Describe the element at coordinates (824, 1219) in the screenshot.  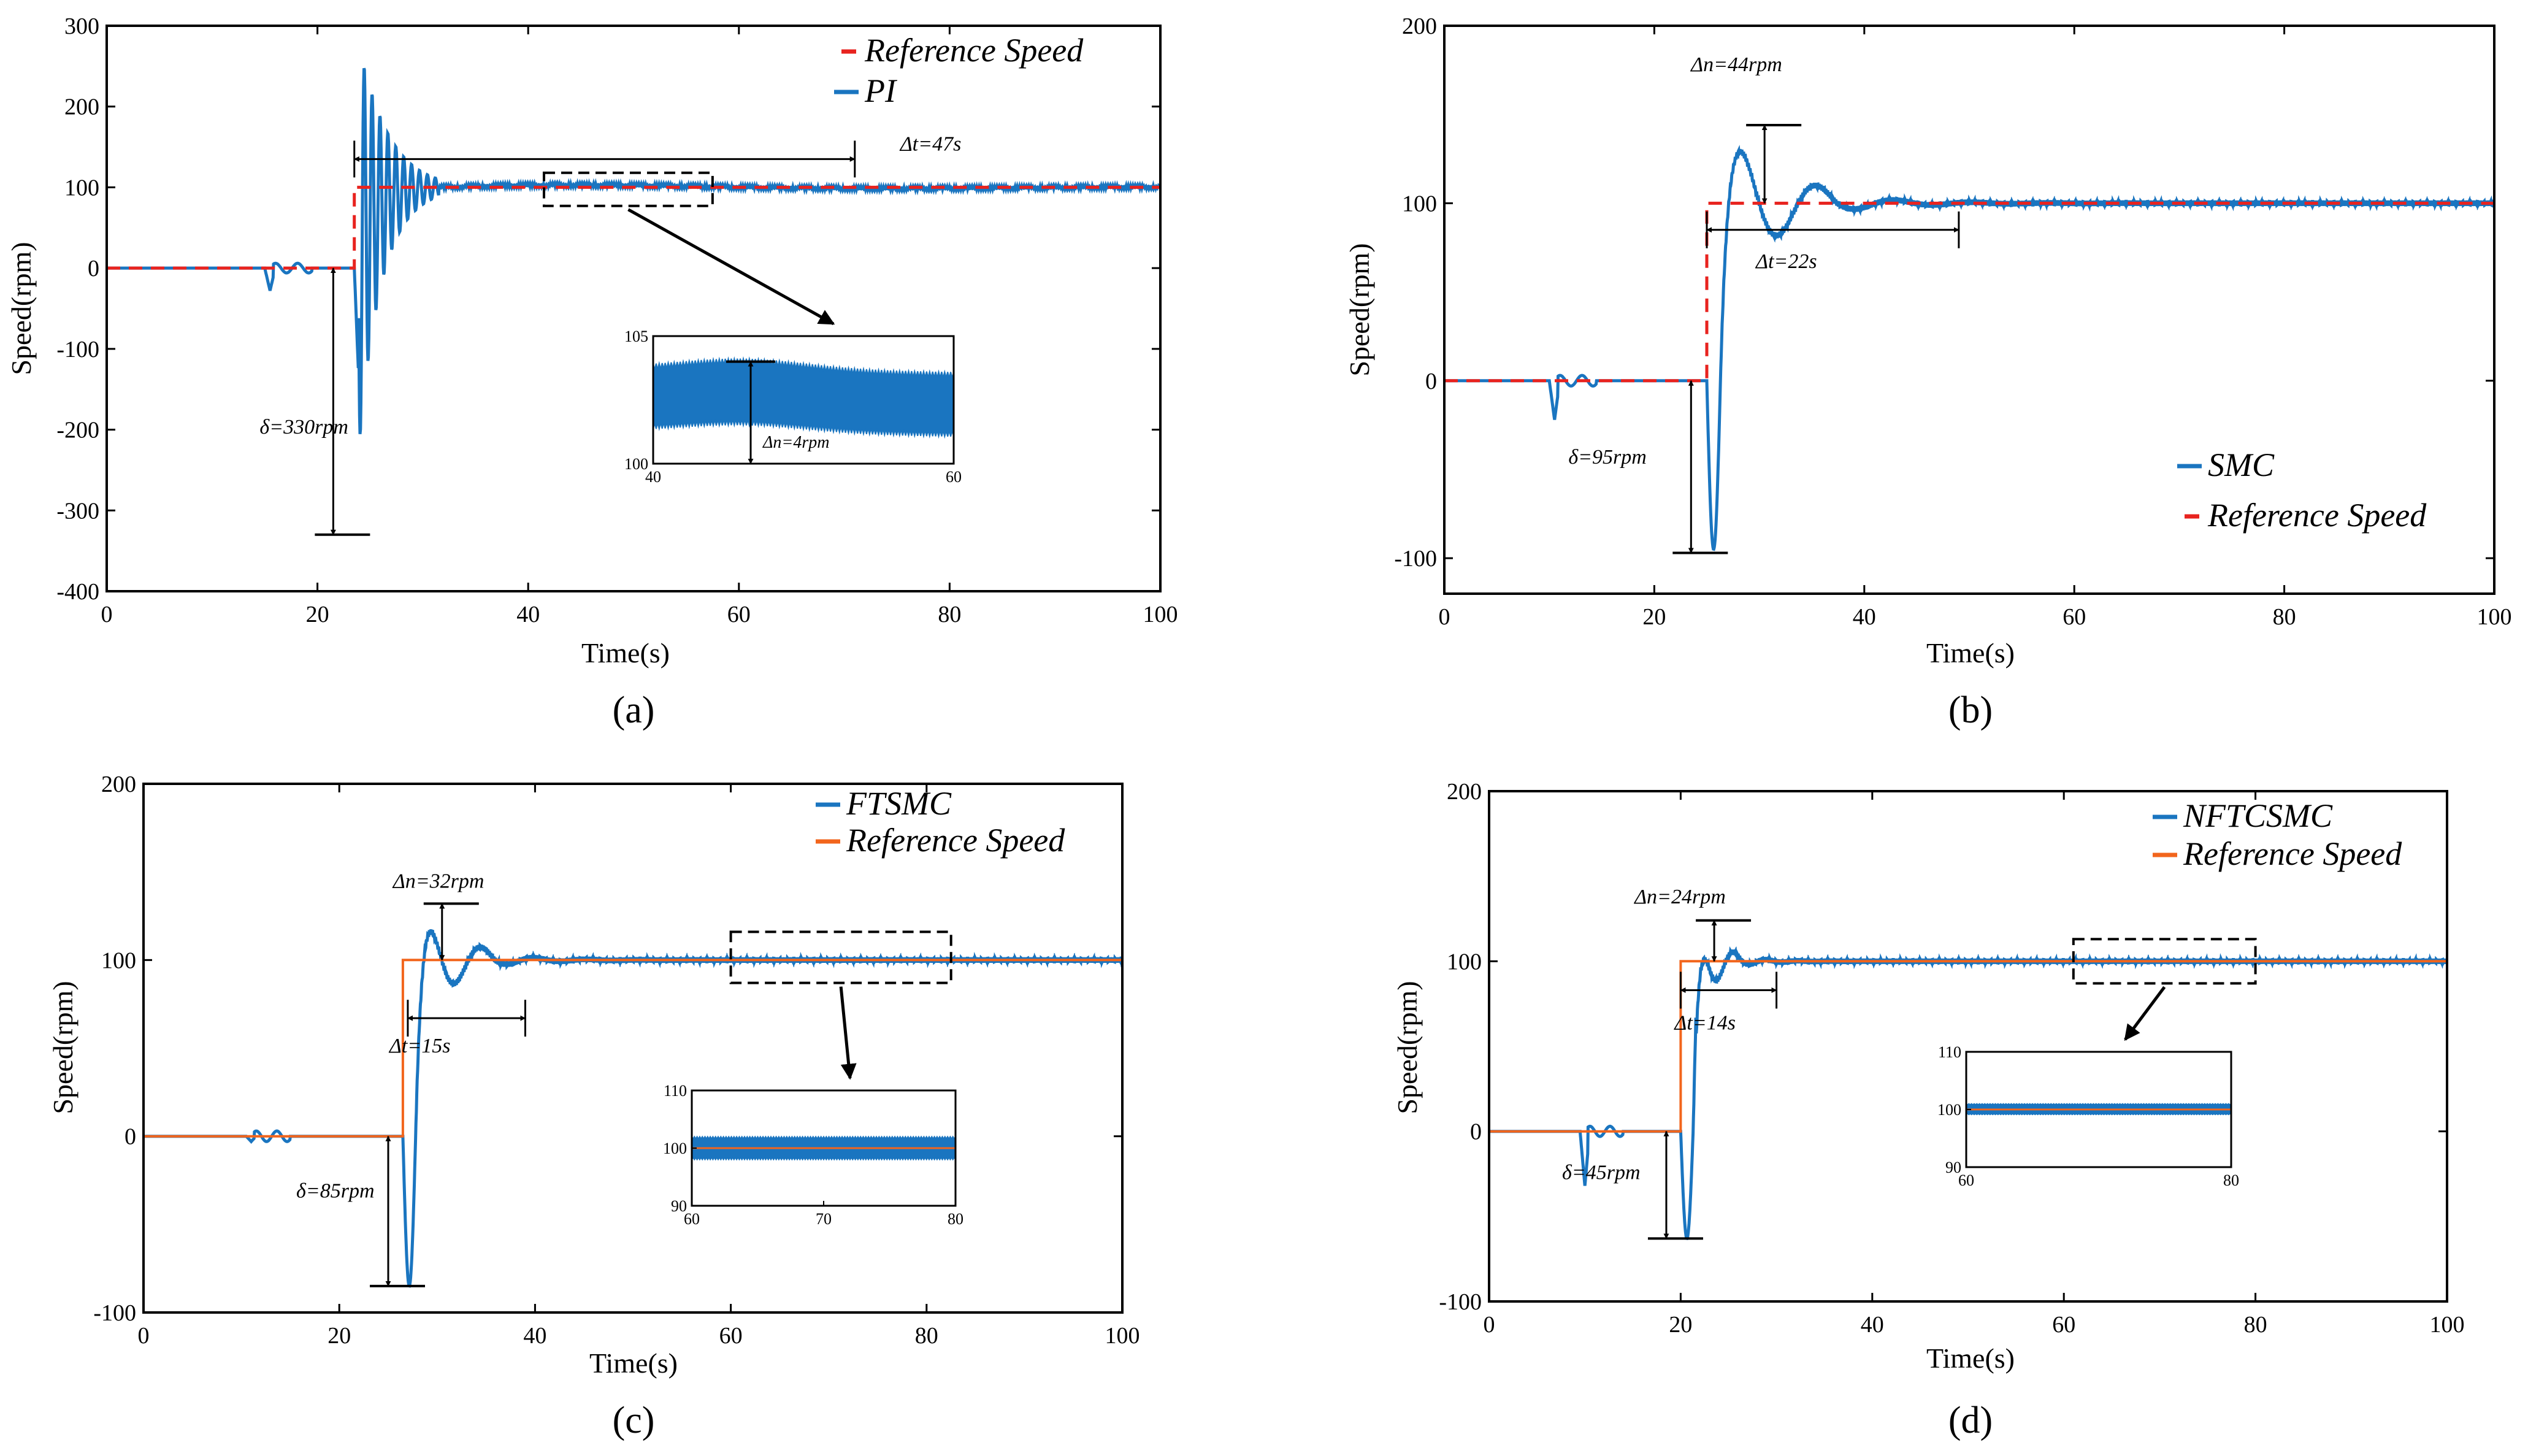
I see `inset-x-tick-label: 70` at that location.